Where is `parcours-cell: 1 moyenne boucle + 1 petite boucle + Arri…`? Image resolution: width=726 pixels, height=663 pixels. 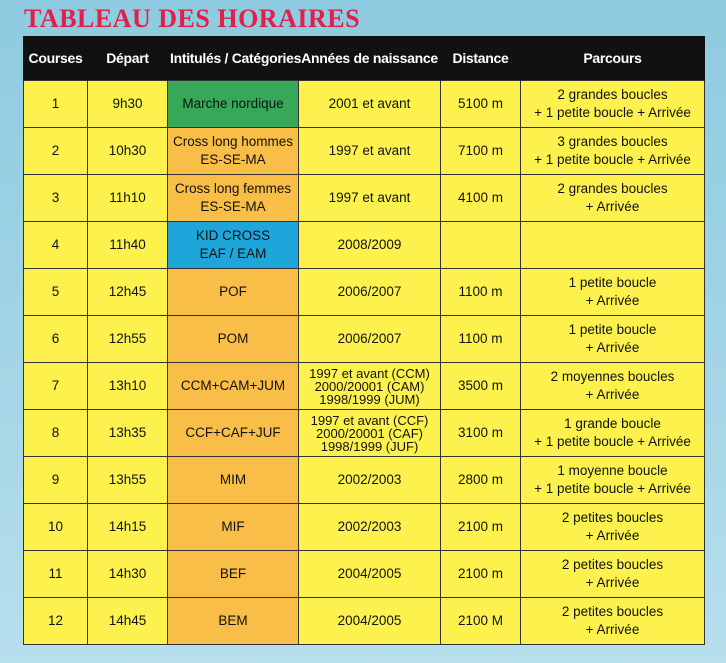
parcours-cell: 1 moyenne boucle + 1 petite boucle + Arri… is located at coordinates (612, 480).